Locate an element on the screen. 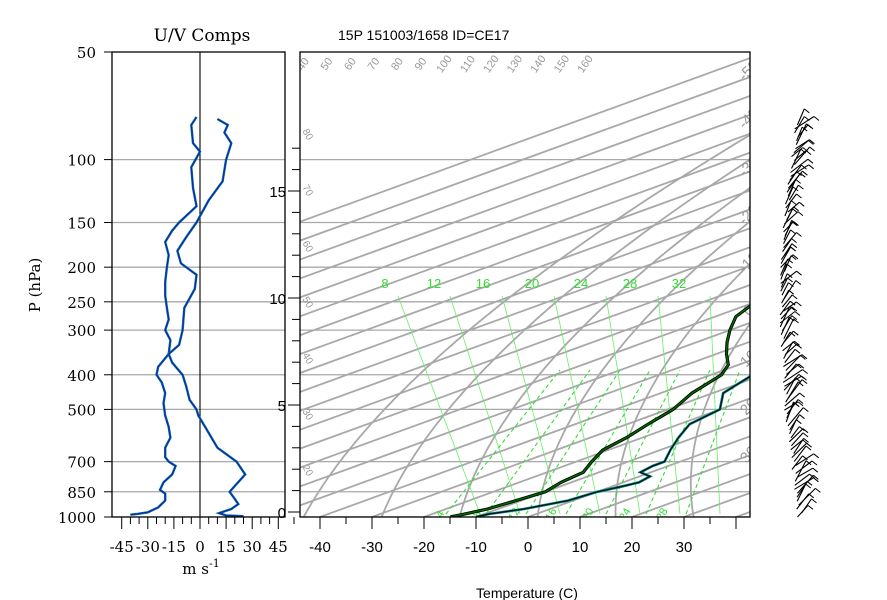 This screenshot has width=887, height=600. uv-x-tick-label: 30 is located at coordinates (252, 547).